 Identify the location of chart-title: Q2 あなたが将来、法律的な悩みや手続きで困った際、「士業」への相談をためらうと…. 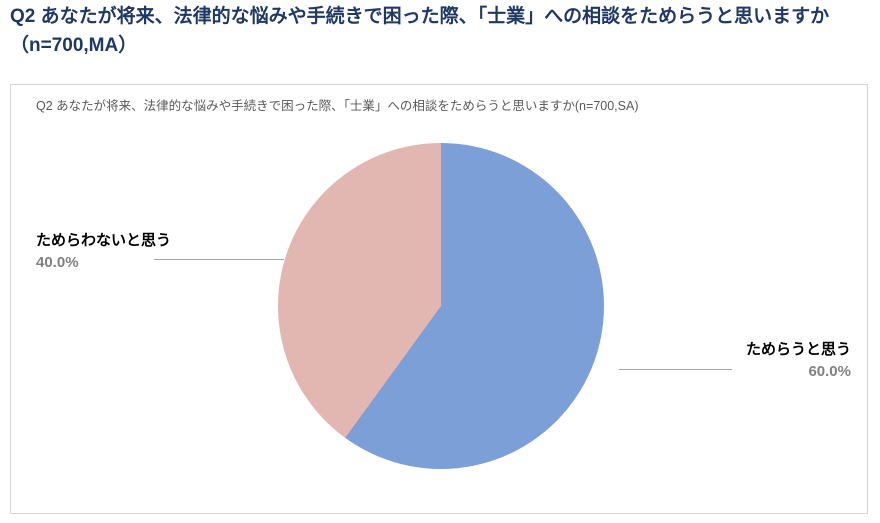
(337, 106).